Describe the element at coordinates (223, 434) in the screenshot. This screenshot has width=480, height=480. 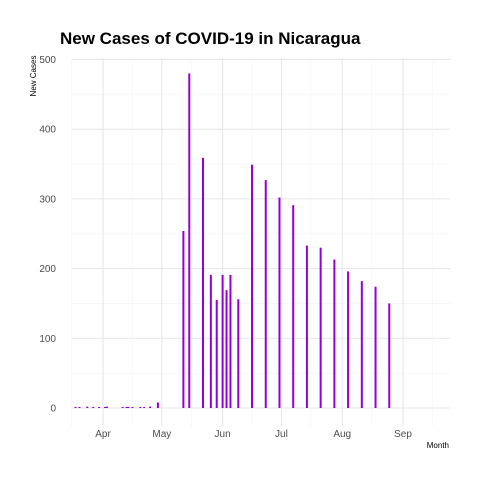
I see `x-tick-label: Jun` at that location.